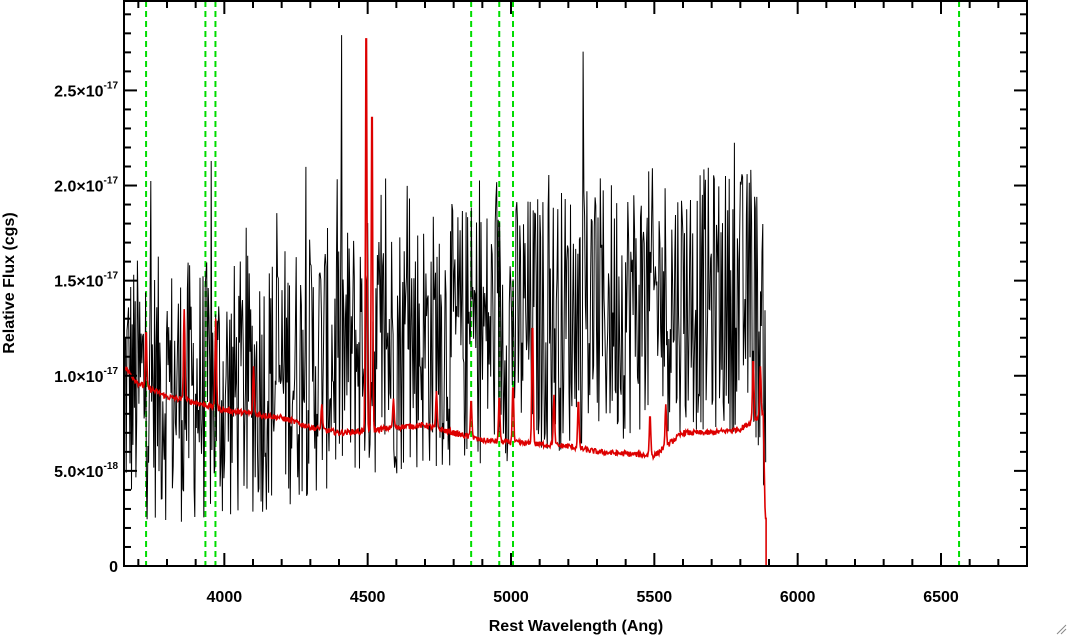  I want to click on x-tick-label-6000: 6000, so click(798, 597).